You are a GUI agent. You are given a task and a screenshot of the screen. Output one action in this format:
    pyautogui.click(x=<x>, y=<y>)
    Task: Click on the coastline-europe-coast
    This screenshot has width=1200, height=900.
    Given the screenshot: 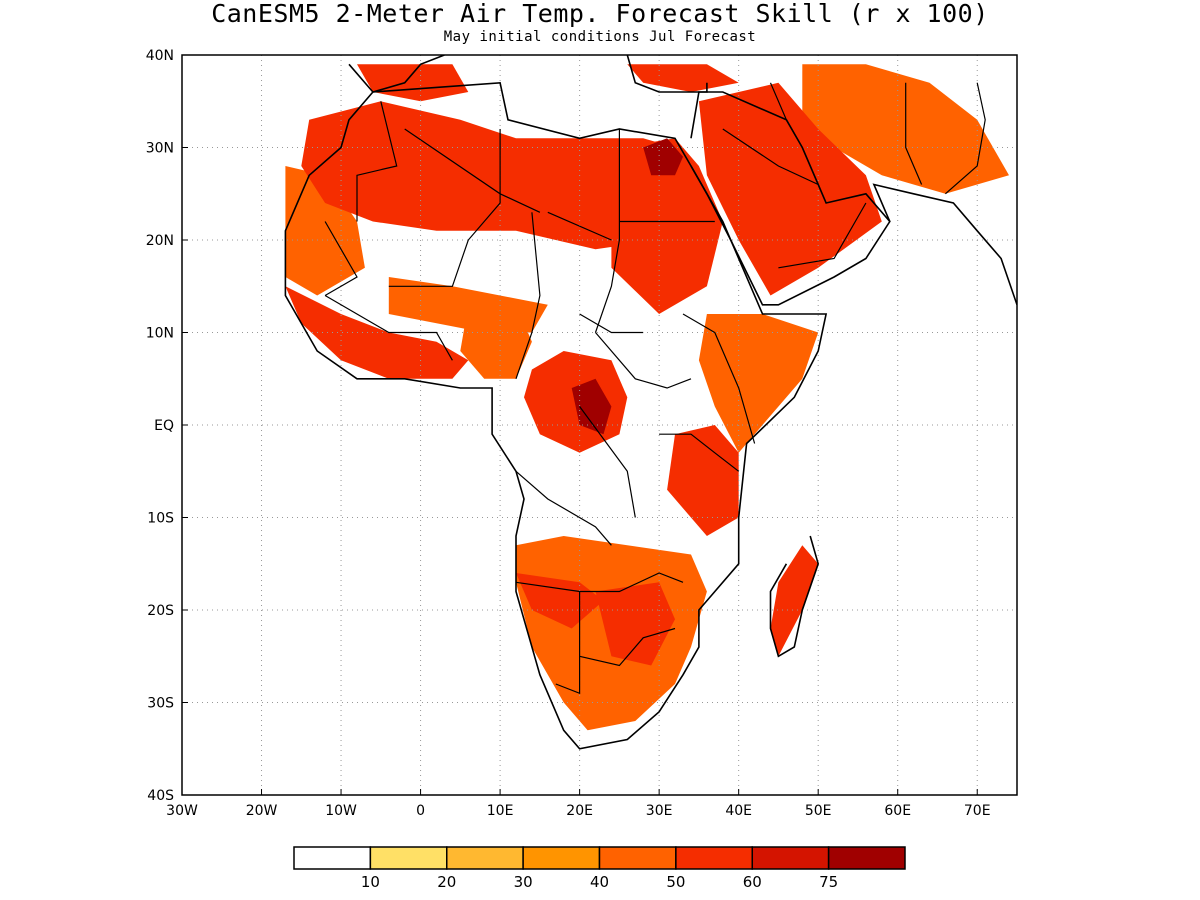 What is the action you would take?
    pyautogui.click(x=396, y=74)
    